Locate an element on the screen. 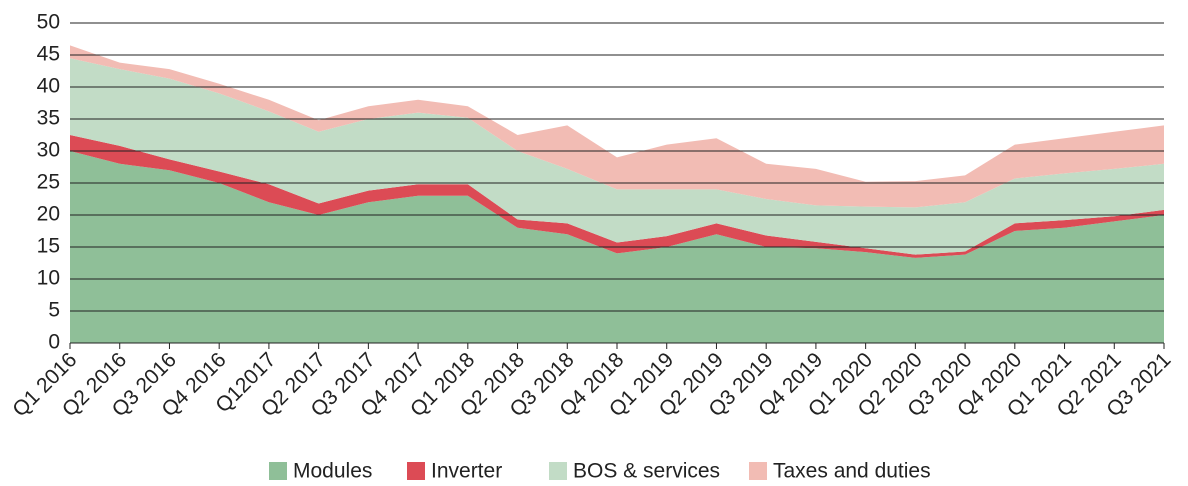 Image resolution: width=1188 pixels, height=486 pixels. legend-label: BOS & services is located at coordinates (646, 471).